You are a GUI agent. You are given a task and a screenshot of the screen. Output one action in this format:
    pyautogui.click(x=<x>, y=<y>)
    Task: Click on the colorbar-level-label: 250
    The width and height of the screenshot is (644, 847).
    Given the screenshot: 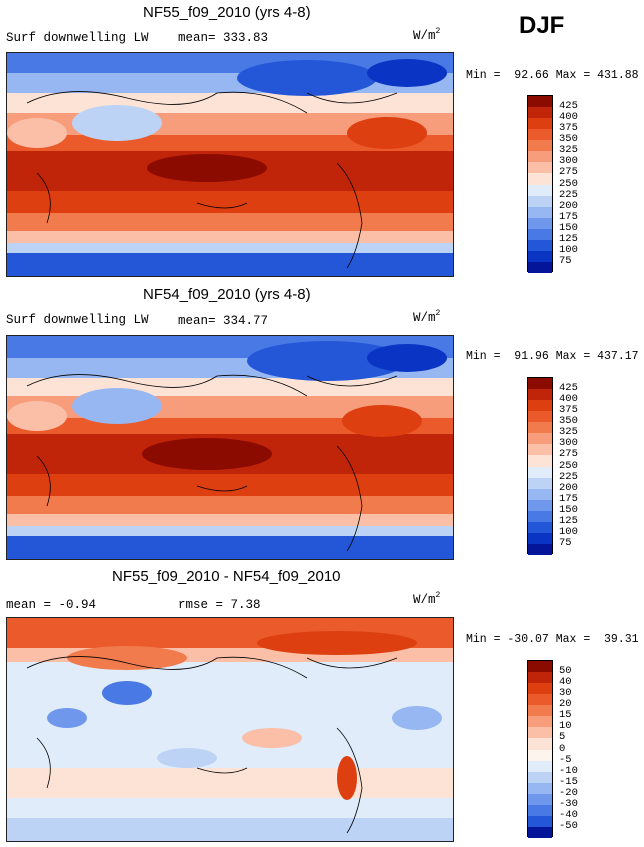 What is the action you would take?
    pyautogui.click(x=568, y=465)
    